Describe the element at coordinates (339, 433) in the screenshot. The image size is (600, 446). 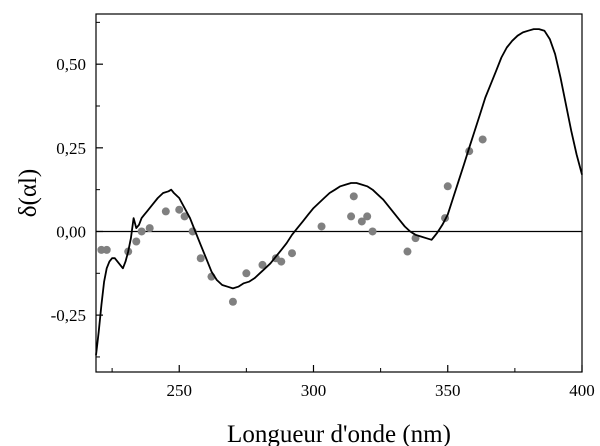
I see `x-axis-title: Longueur d'onde (nm)` at that location.